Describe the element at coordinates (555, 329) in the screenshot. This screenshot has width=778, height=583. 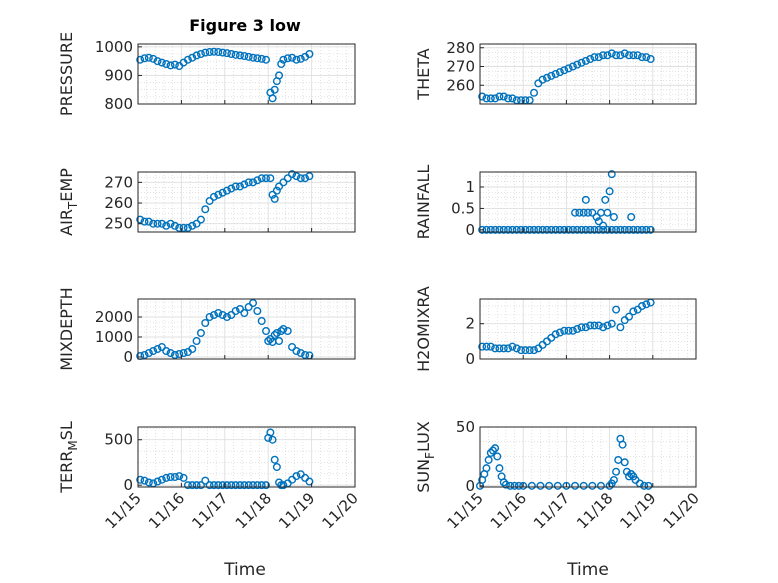
I see `subplot-6: 0 2 H2OMIXRA` at that location.